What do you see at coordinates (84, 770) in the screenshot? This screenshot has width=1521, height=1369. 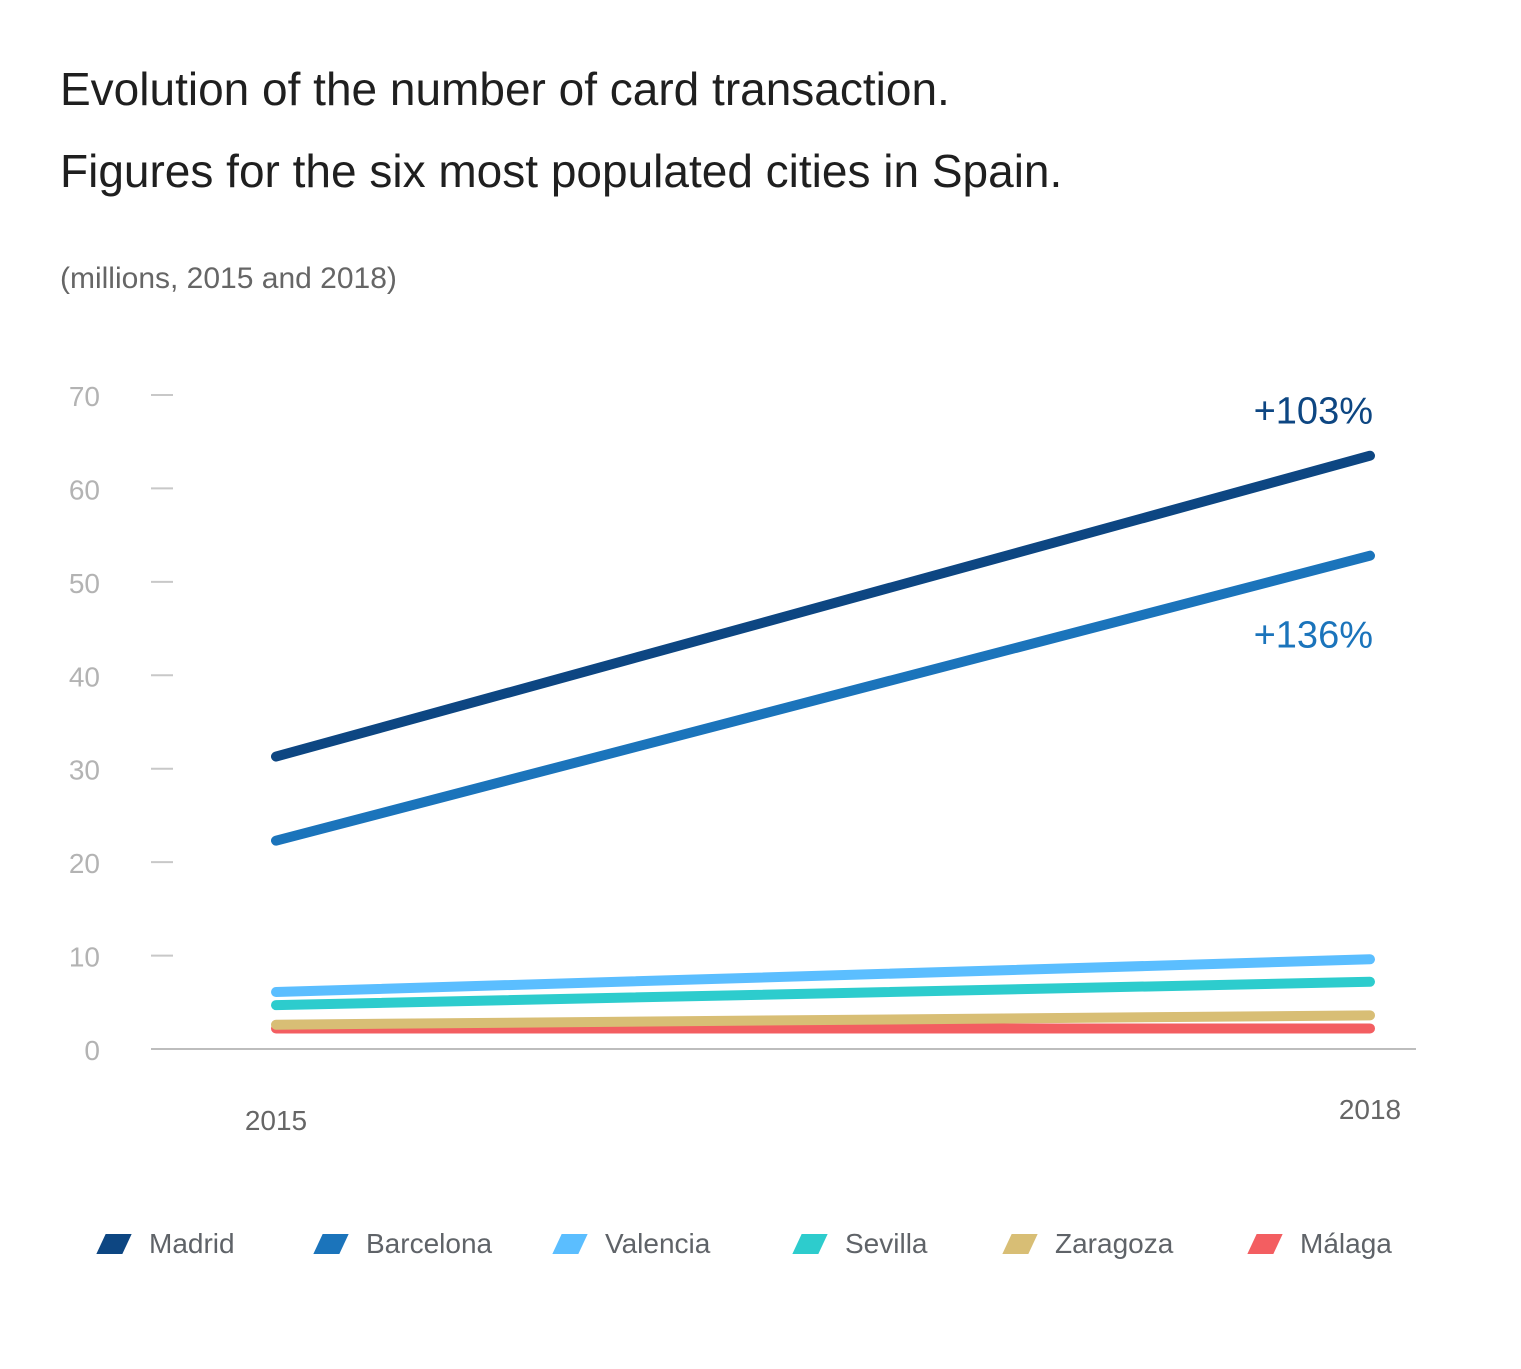 I see `y-tick-label: 30` at bounding box center [84, 770].